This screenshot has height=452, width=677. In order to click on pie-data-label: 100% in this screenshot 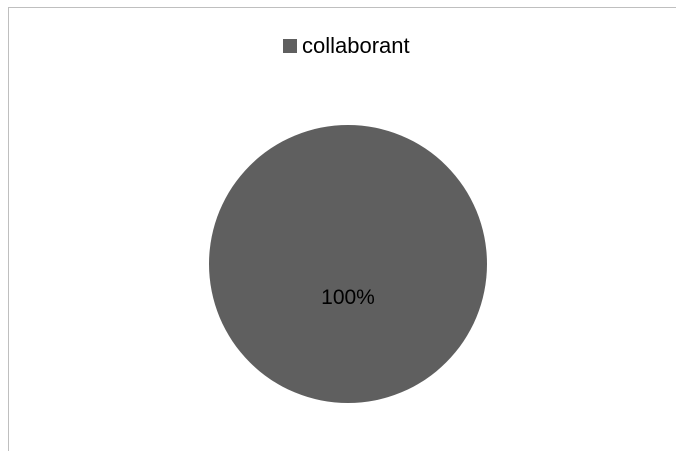, I will do `click(348, 297)`.